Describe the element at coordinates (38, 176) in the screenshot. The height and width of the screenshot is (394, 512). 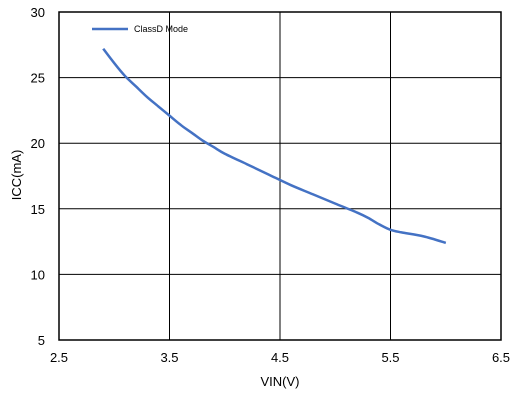
I see `y-tick-labels: 5 10 15 20 25 30` at that location.